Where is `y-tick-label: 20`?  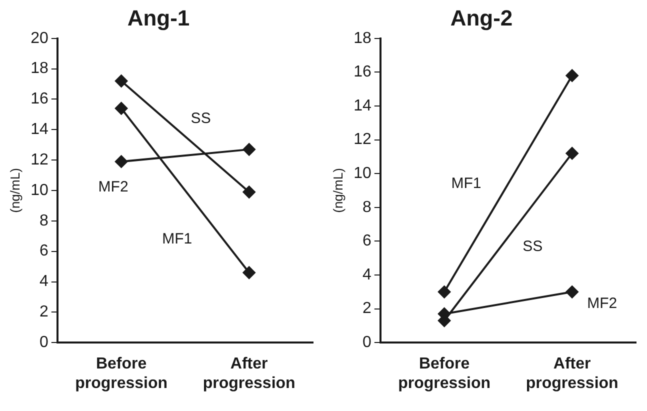 y-tick-label: 20 is located at coordinates (39, 38).